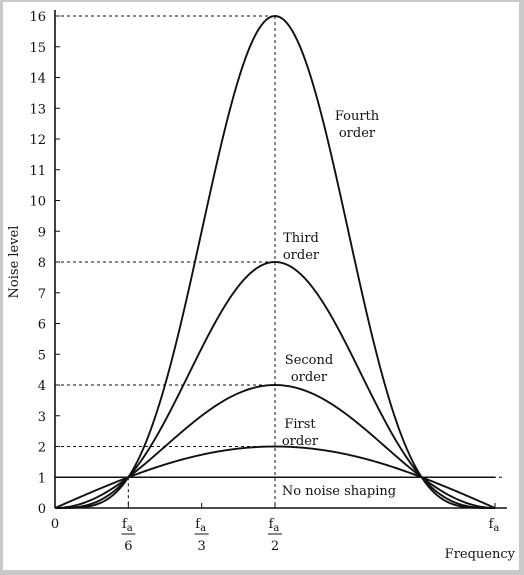 Image resolution: width=524 pixels, height=575 pixels. What do you see at coordinates (37, 109) in the screenshot?
I see `y-tick-label: 13` at bounding box center [37, 109].